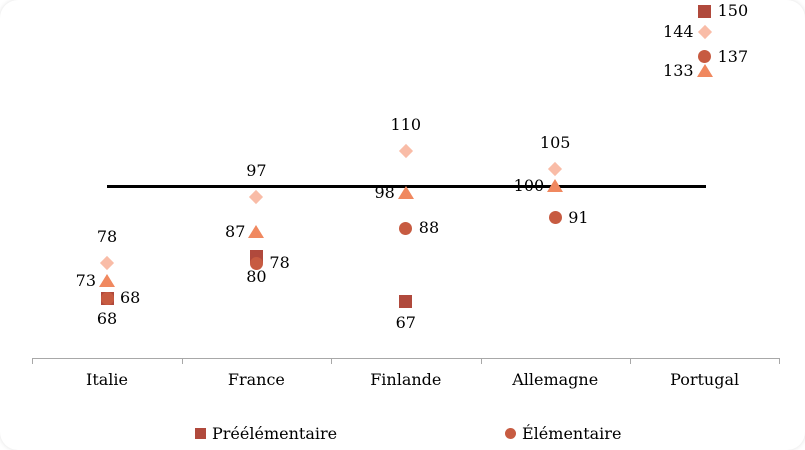 The width and height of the screenshot is (805, 450). I want to click on legend-label-elementaire: Élémentaire, so click(572, 433).